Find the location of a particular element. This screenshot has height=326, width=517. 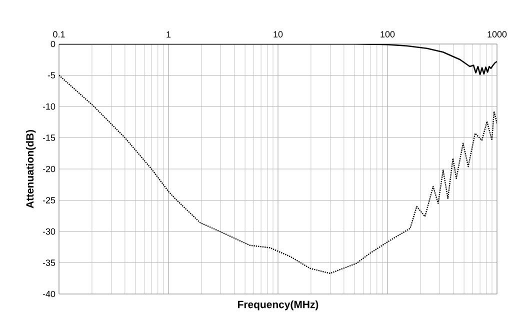

y-tick-label: 0 is located at coordinates (53, 44).